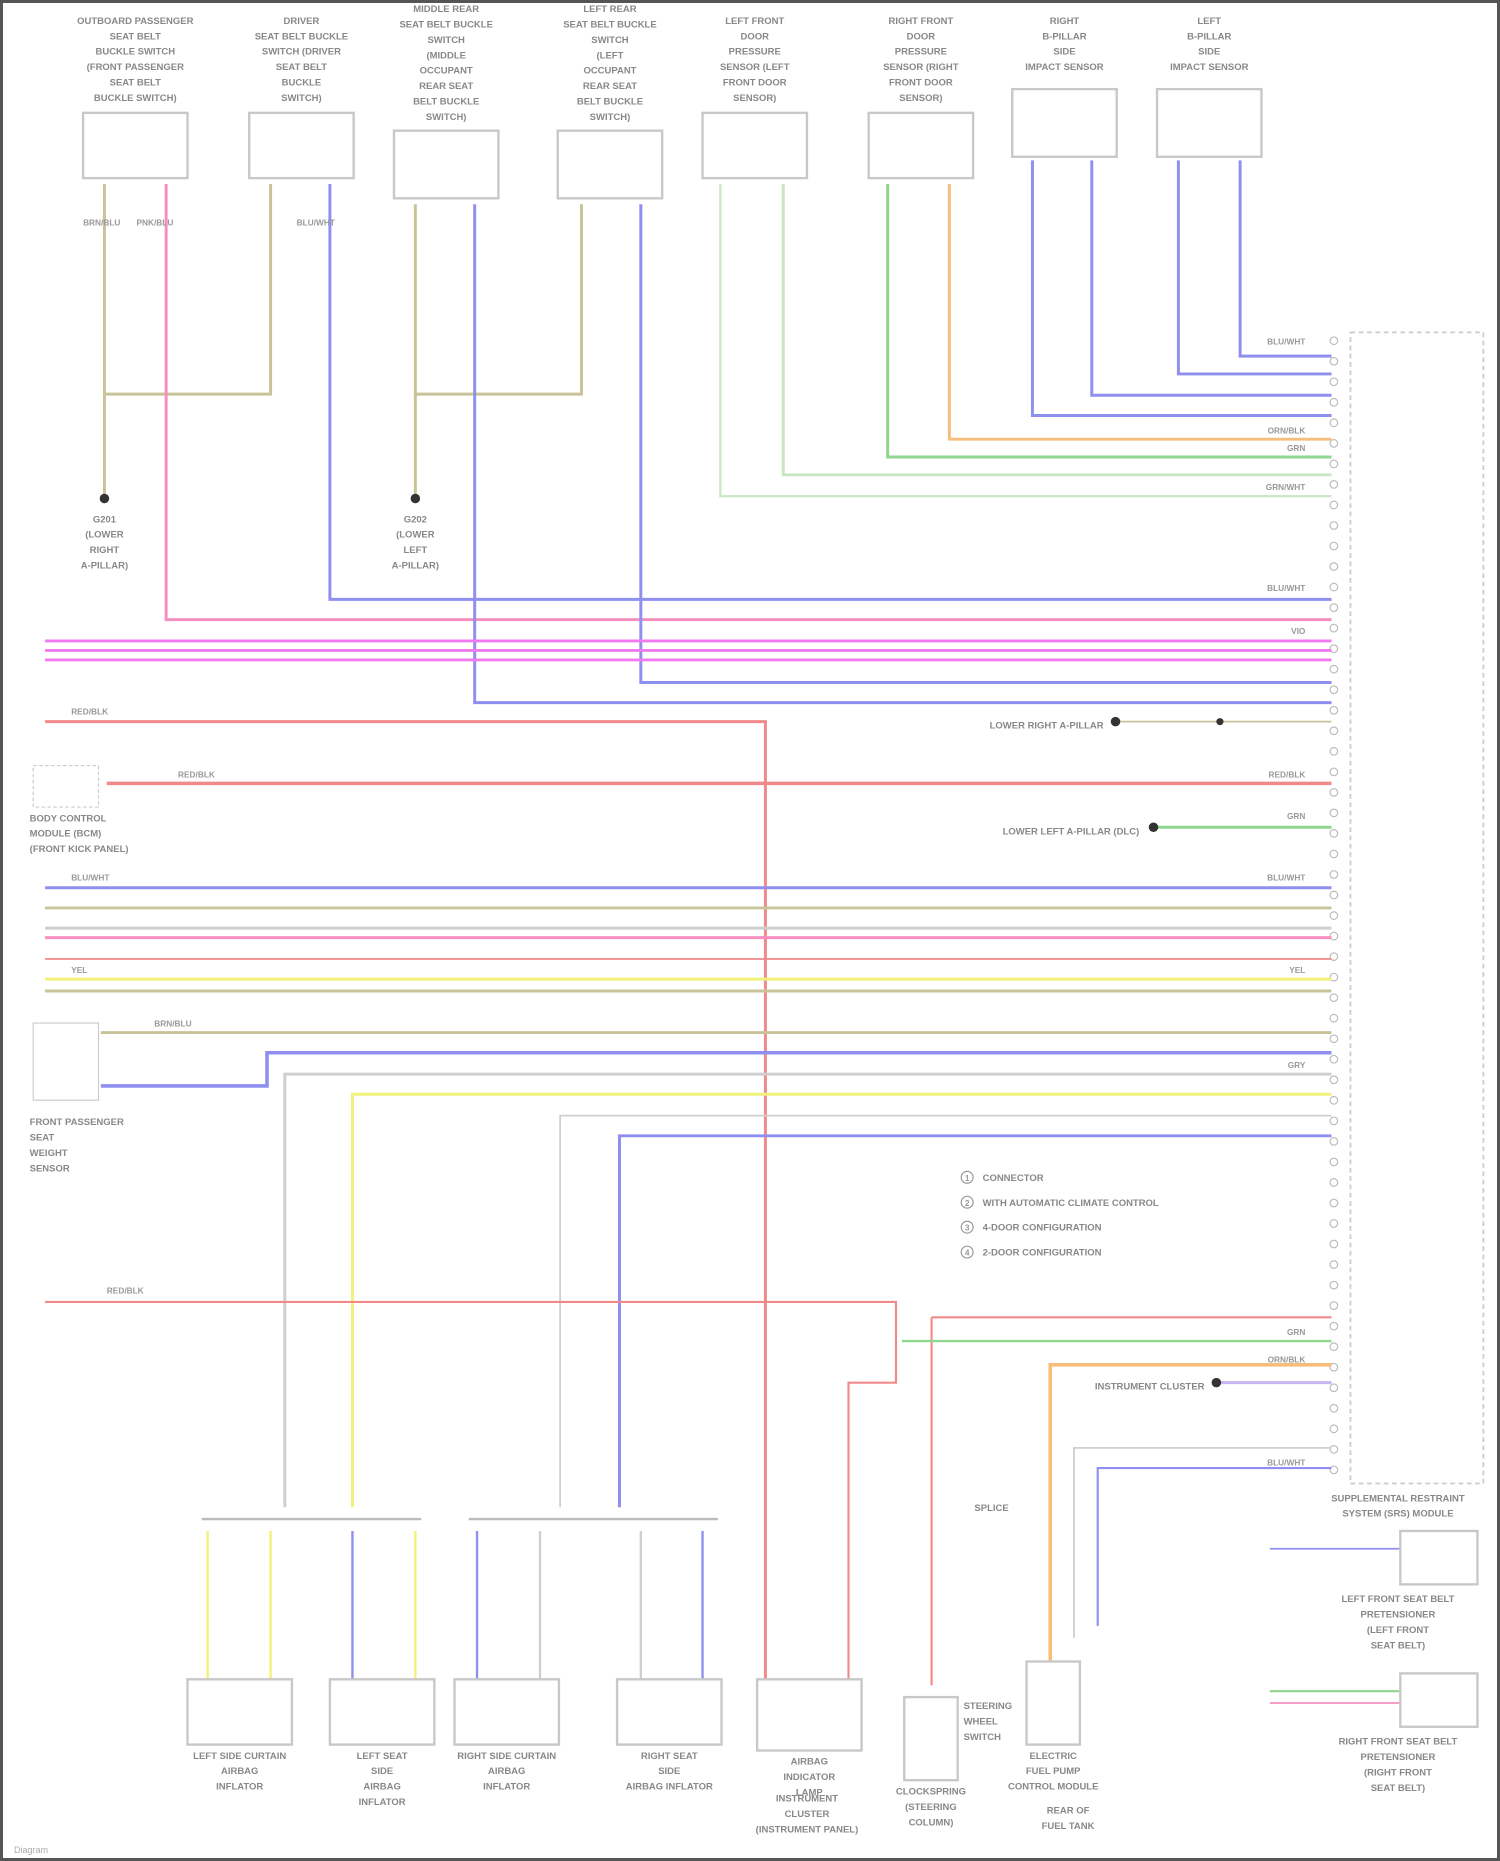  I want to click on note-label: INSTRUMENT, so click(807, 1799).